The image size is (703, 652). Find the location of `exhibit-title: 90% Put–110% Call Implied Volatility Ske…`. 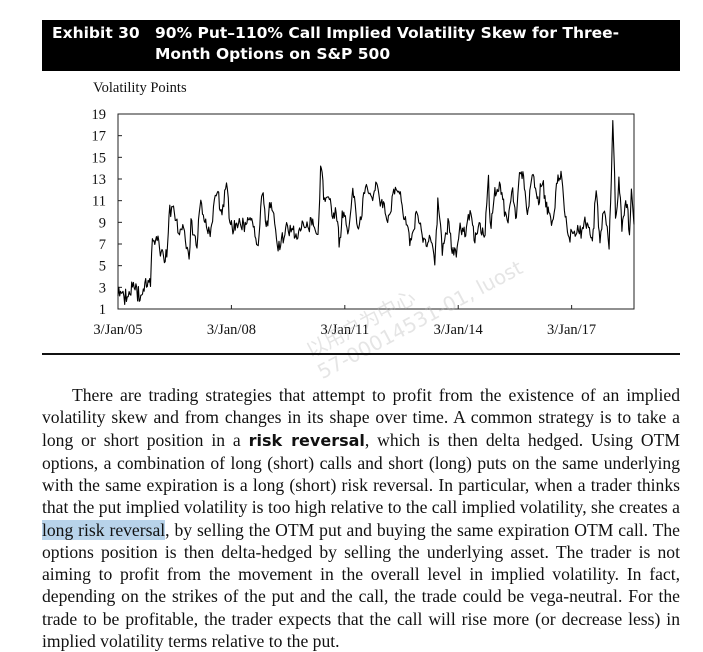

exhibit-title: 90% Put–110% Call Implied Volatility Ske… is located at coordinates (387, 43).